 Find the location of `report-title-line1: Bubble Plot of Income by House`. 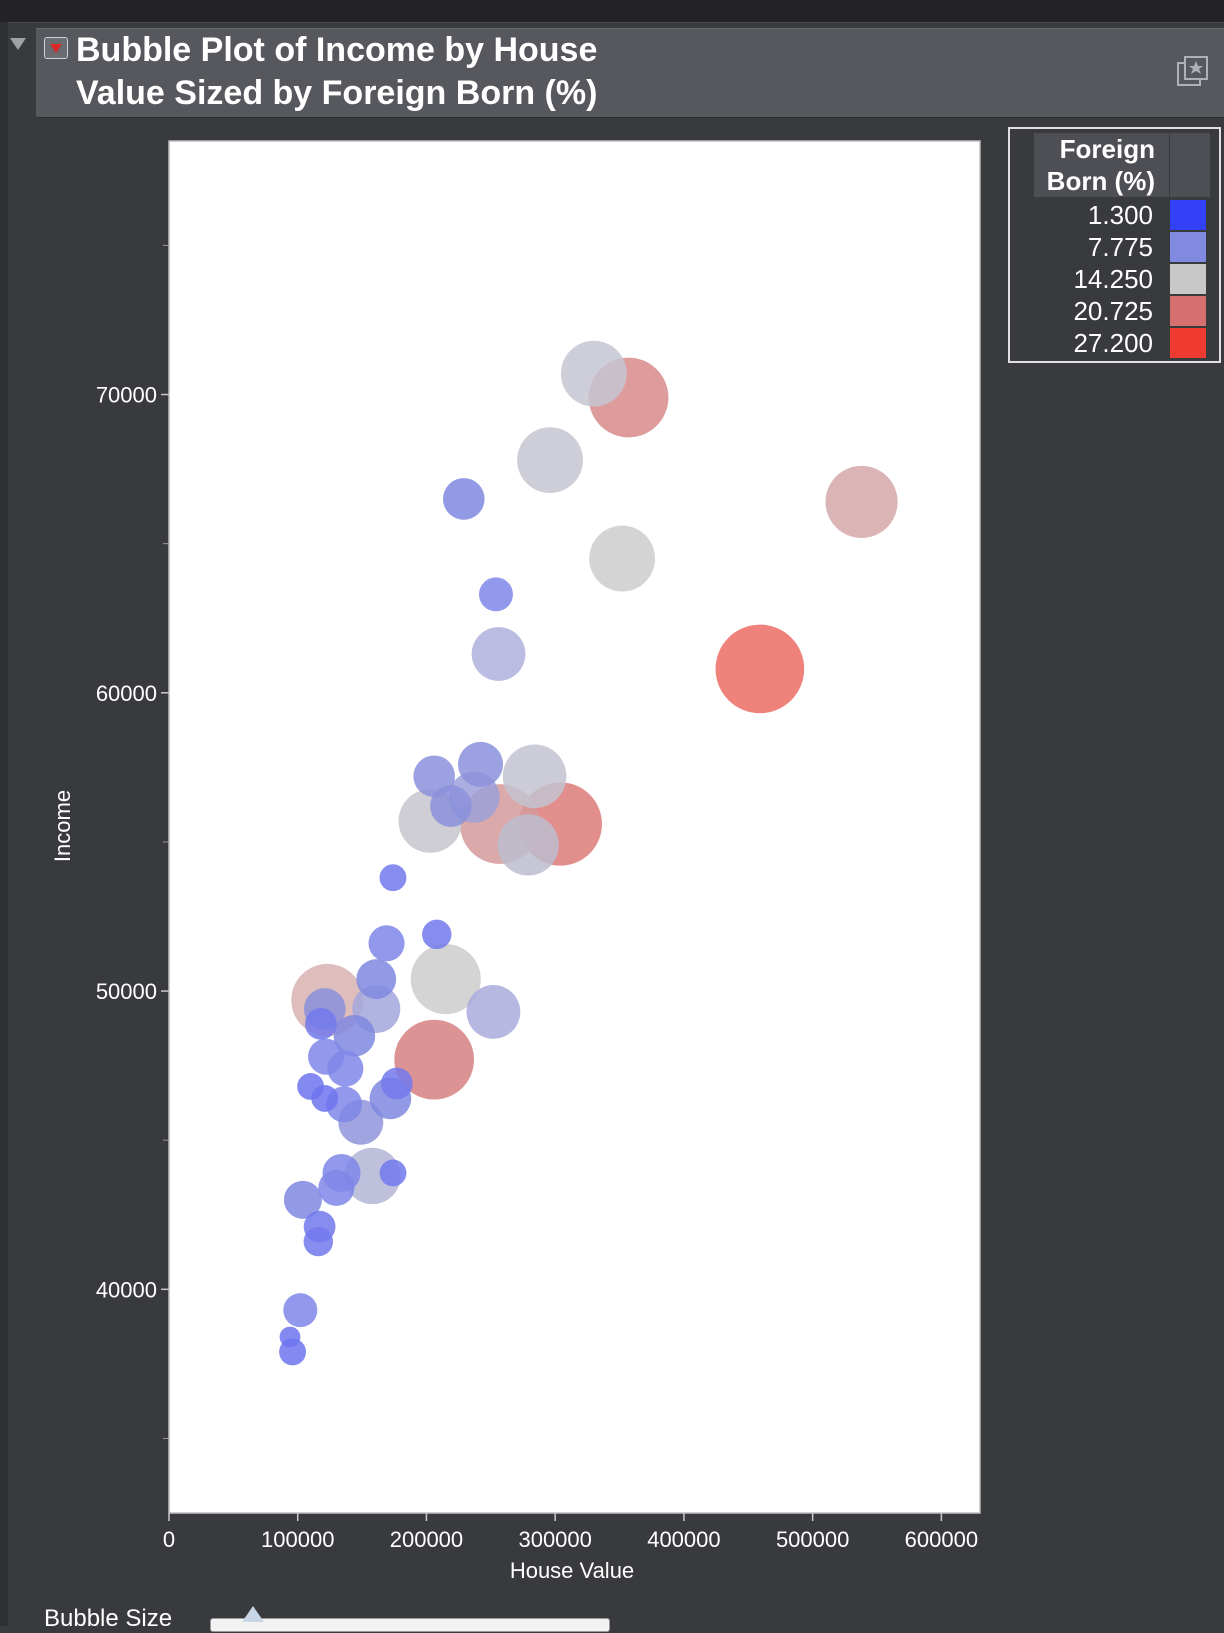

report-title-line1: Bubble Plot of Income by House is located at coordinates (337, 50).